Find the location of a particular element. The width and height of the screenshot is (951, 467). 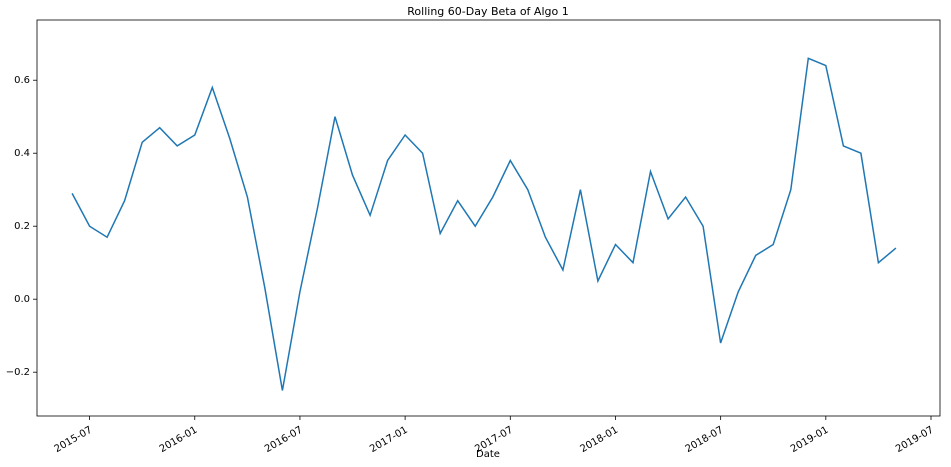

y-tick-label: −0.2 is located at coordinates (18, 372).